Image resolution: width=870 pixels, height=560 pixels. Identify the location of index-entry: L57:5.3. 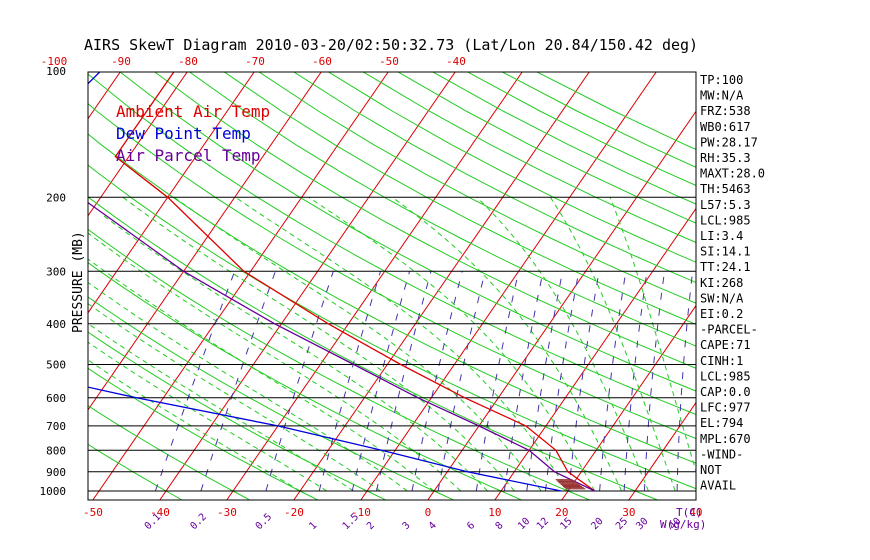
(725, 205).